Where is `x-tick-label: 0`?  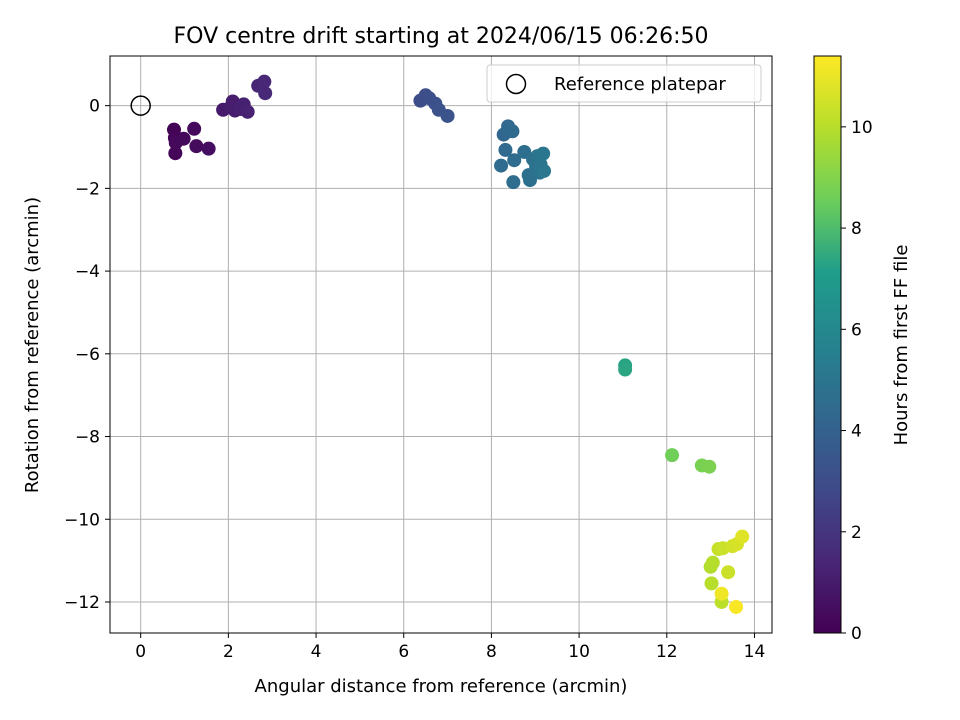
x-tick-label: 0 is located at coordinates (140, 652).